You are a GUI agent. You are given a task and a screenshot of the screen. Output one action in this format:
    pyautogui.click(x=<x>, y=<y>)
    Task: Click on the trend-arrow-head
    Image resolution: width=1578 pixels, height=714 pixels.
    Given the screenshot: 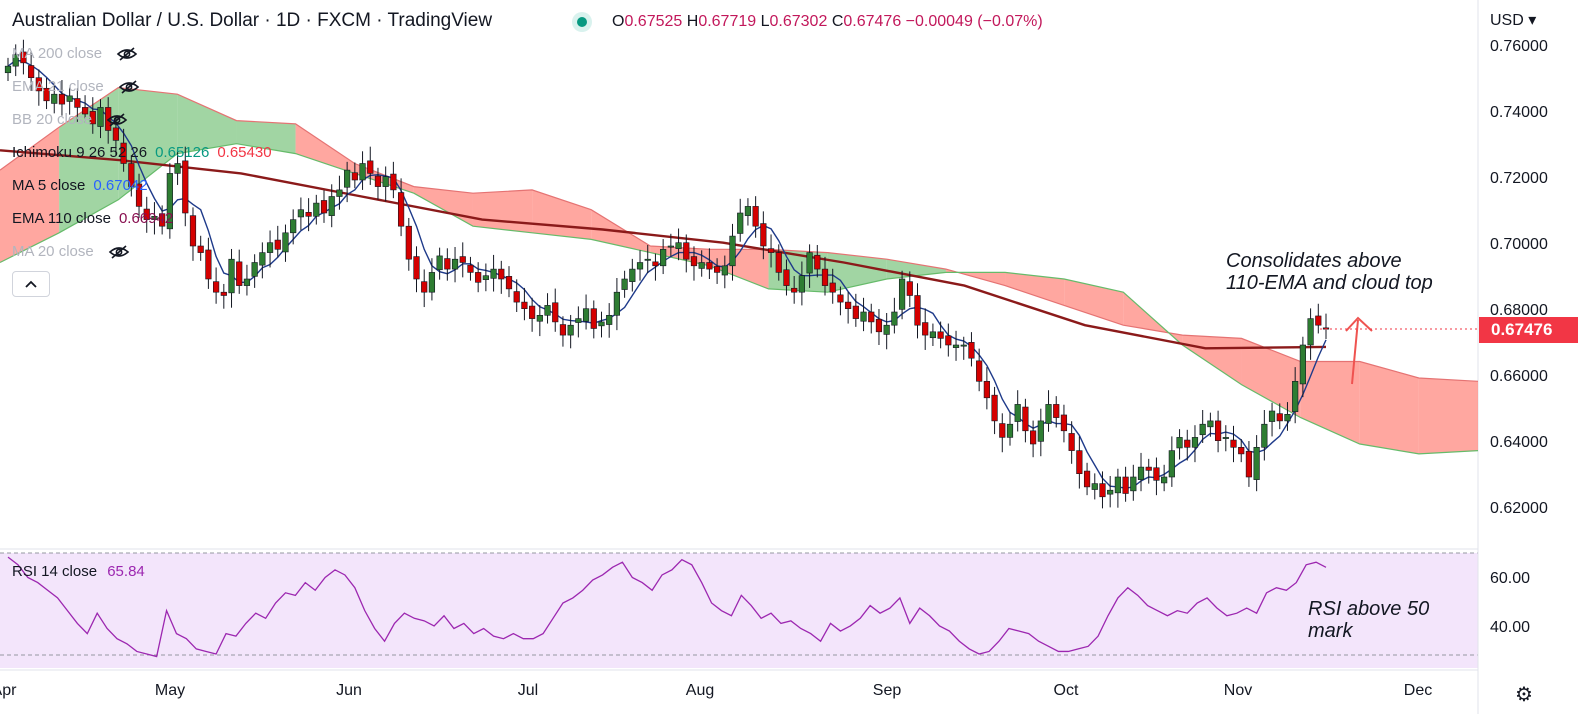 What is the action you would take?
    pyautogui.click(x=1359, y=324)
    